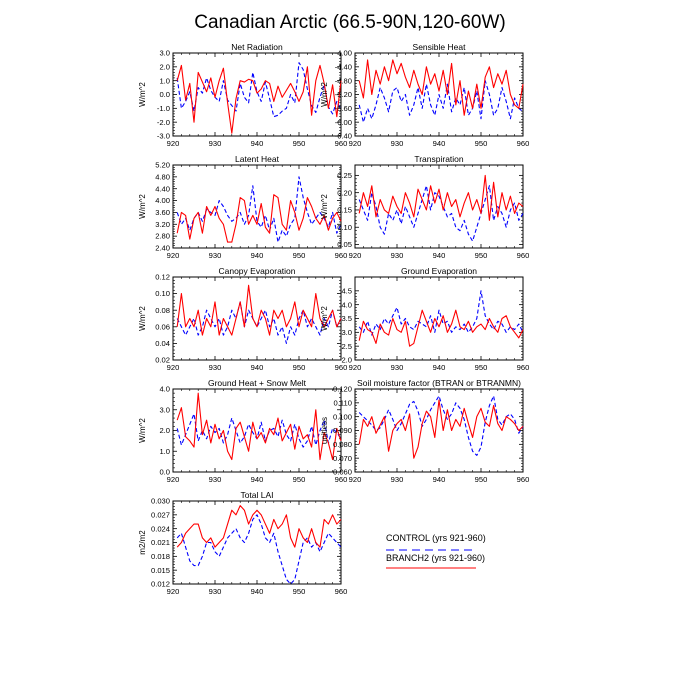 The width and height of the screenshot is (700, 700). I want to click on panel-canopy-evaporation-series-branch2, so click(259, 310).